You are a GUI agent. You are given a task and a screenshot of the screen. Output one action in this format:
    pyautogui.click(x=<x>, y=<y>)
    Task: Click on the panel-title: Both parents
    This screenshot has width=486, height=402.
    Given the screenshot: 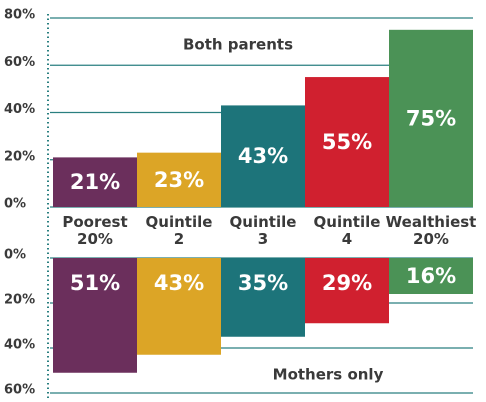 What is the action you would take?
    pyautogui.click(x=238, y=45)
    